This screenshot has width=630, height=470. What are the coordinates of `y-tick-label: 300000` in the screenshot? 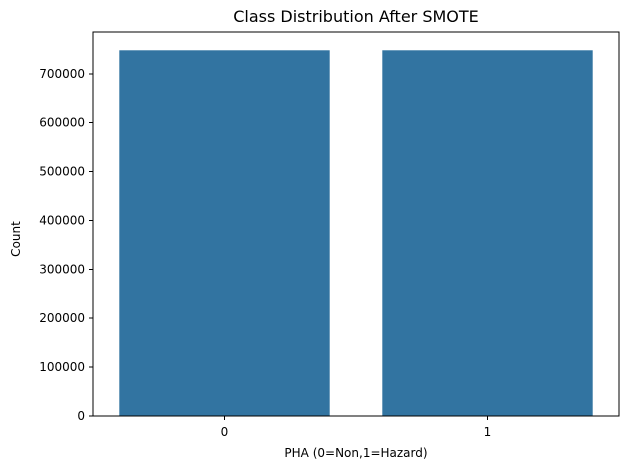 It's located at (62, 269).